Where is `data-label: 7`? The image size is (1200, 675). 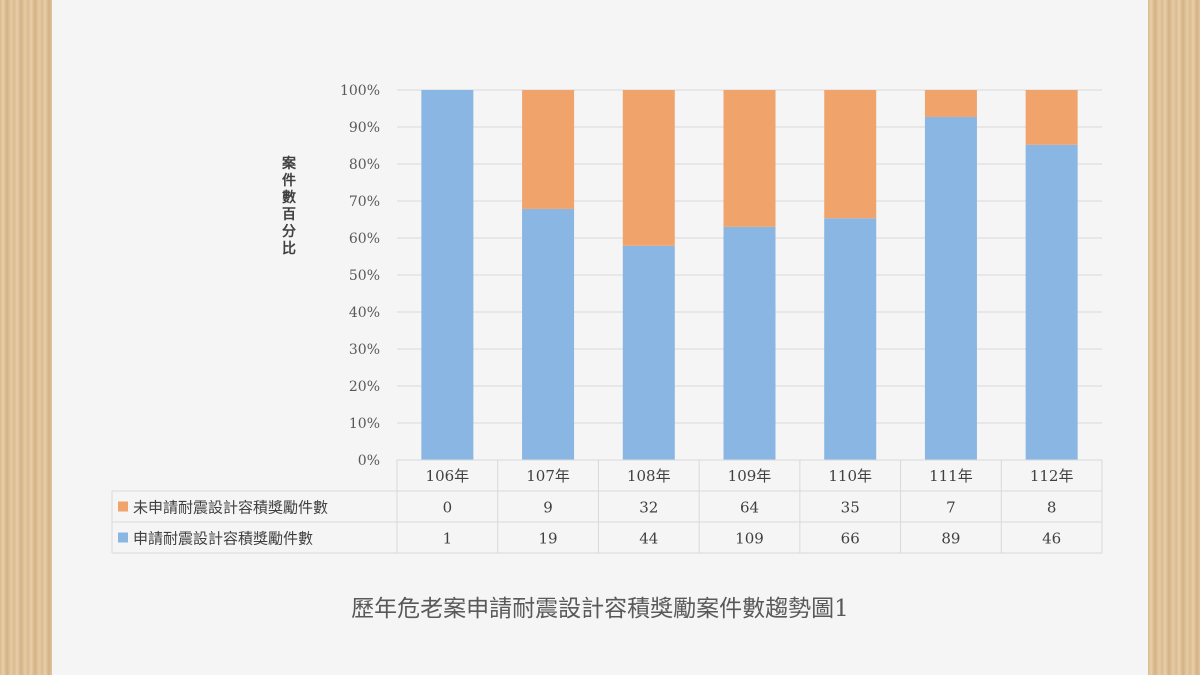 data-label: 7 is located at coordinates (951, 508).